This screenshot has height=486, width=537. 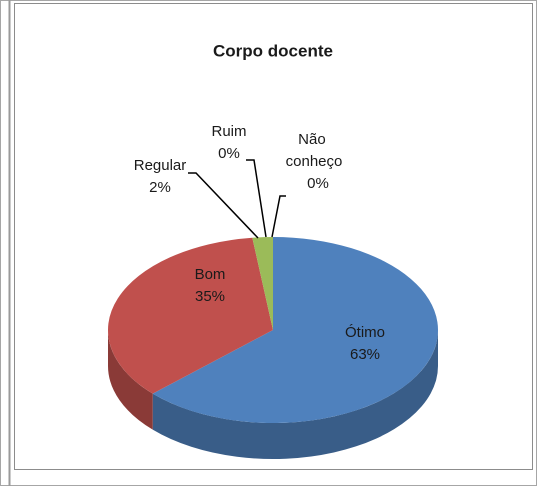 What do you see at coordinates (210, 274) in the screenshot?
I see `slice-label: Bom` at bounding box center [210, 274].